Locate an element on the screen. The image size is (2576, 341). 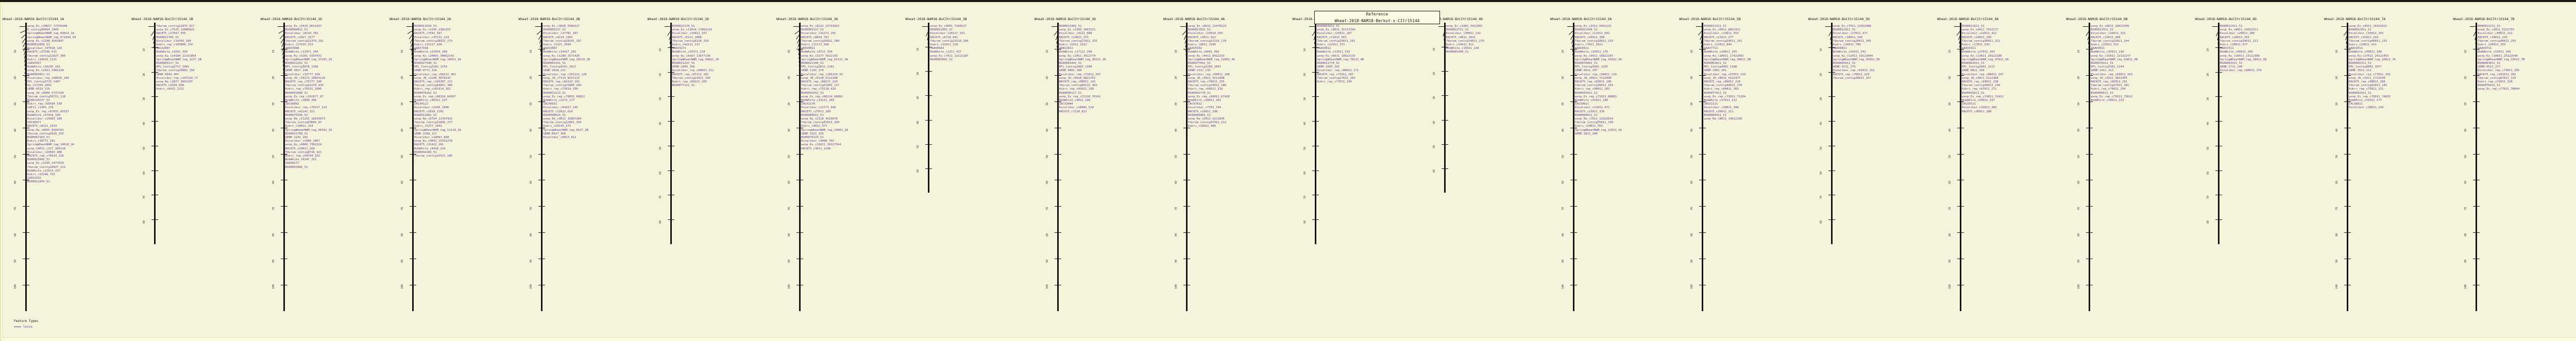
locus-label: Tdurum_contig42229_429 is located at coordinates (303, 88).